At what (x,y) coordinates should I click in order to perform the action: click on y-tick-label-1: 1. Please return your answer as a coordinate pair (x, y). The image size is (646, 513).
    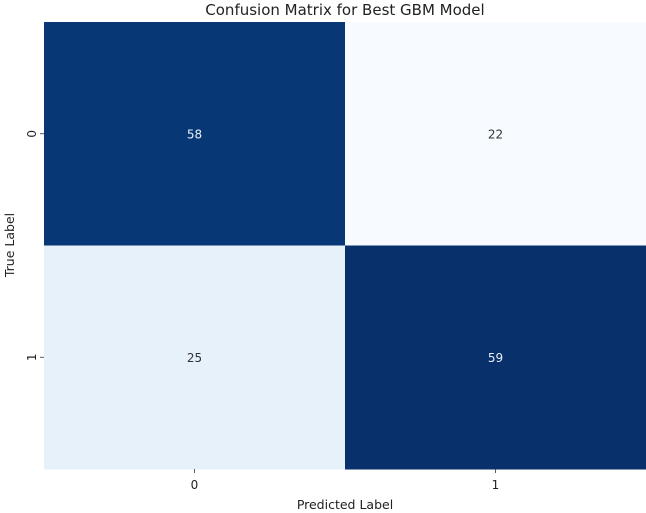
    Looking at the image, I should click on (32, 357).